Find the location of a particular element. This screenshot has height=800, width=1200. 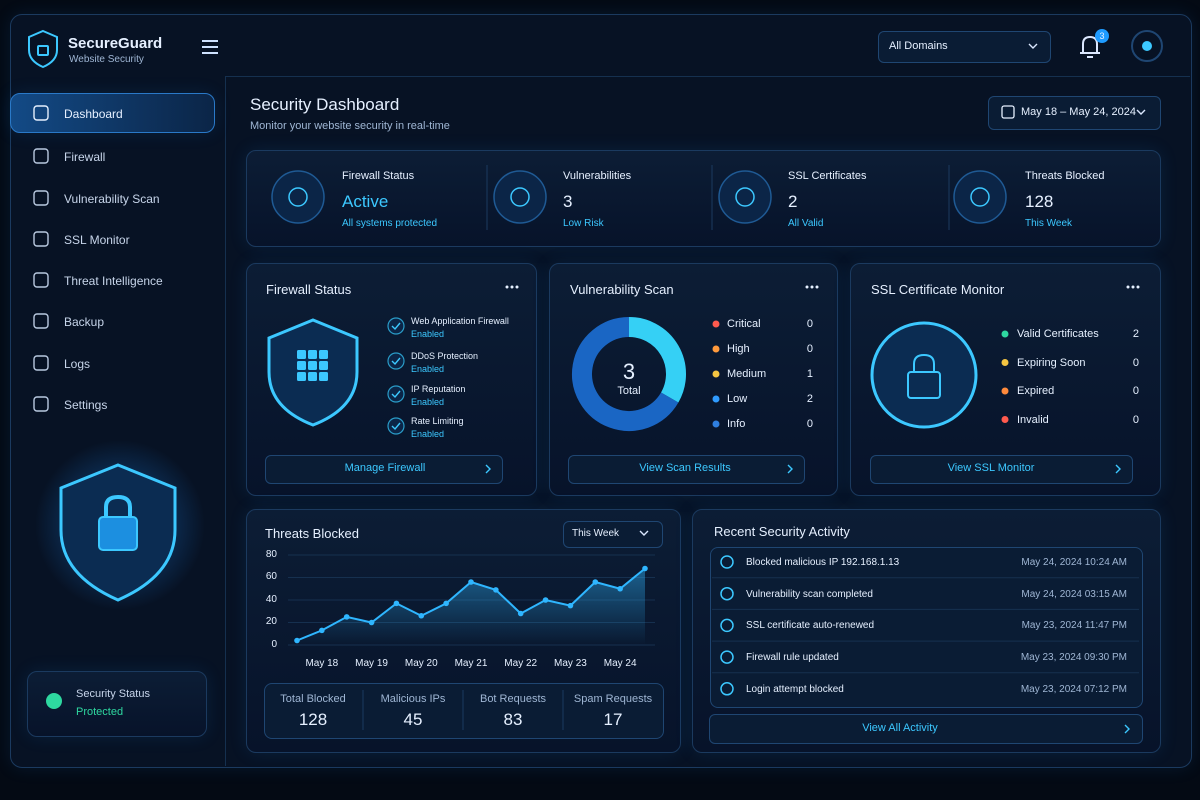

calendar-icon is located at coordinates (1008, 112).